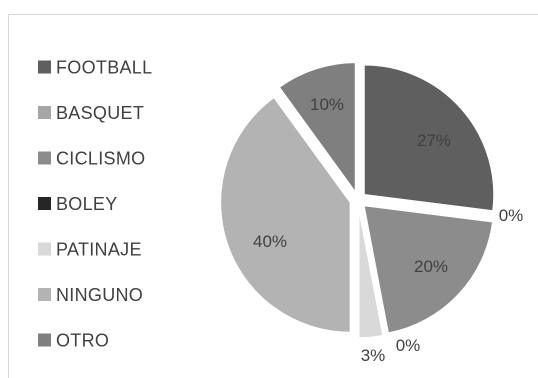 The width and height of the screenshot is (538, 378). Describe the element at coordinates (100, 159) in the screenshot. I see `legend-label-ciclismo: CICLISMO` at that location.